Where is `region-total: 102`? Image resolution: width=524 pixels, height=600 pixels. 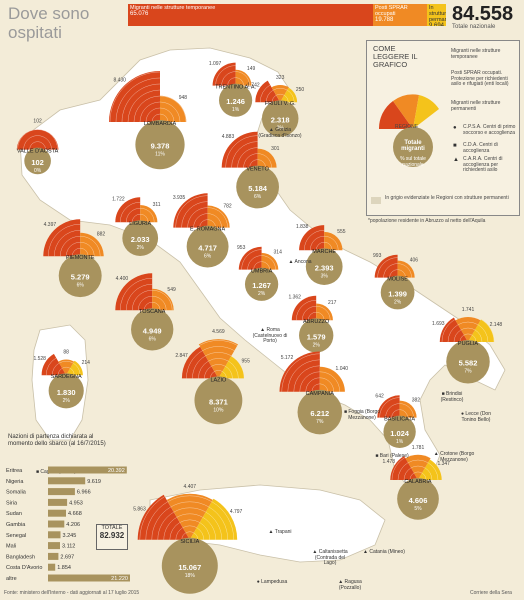 region-total: 102 is located at coordinates (38, 162).